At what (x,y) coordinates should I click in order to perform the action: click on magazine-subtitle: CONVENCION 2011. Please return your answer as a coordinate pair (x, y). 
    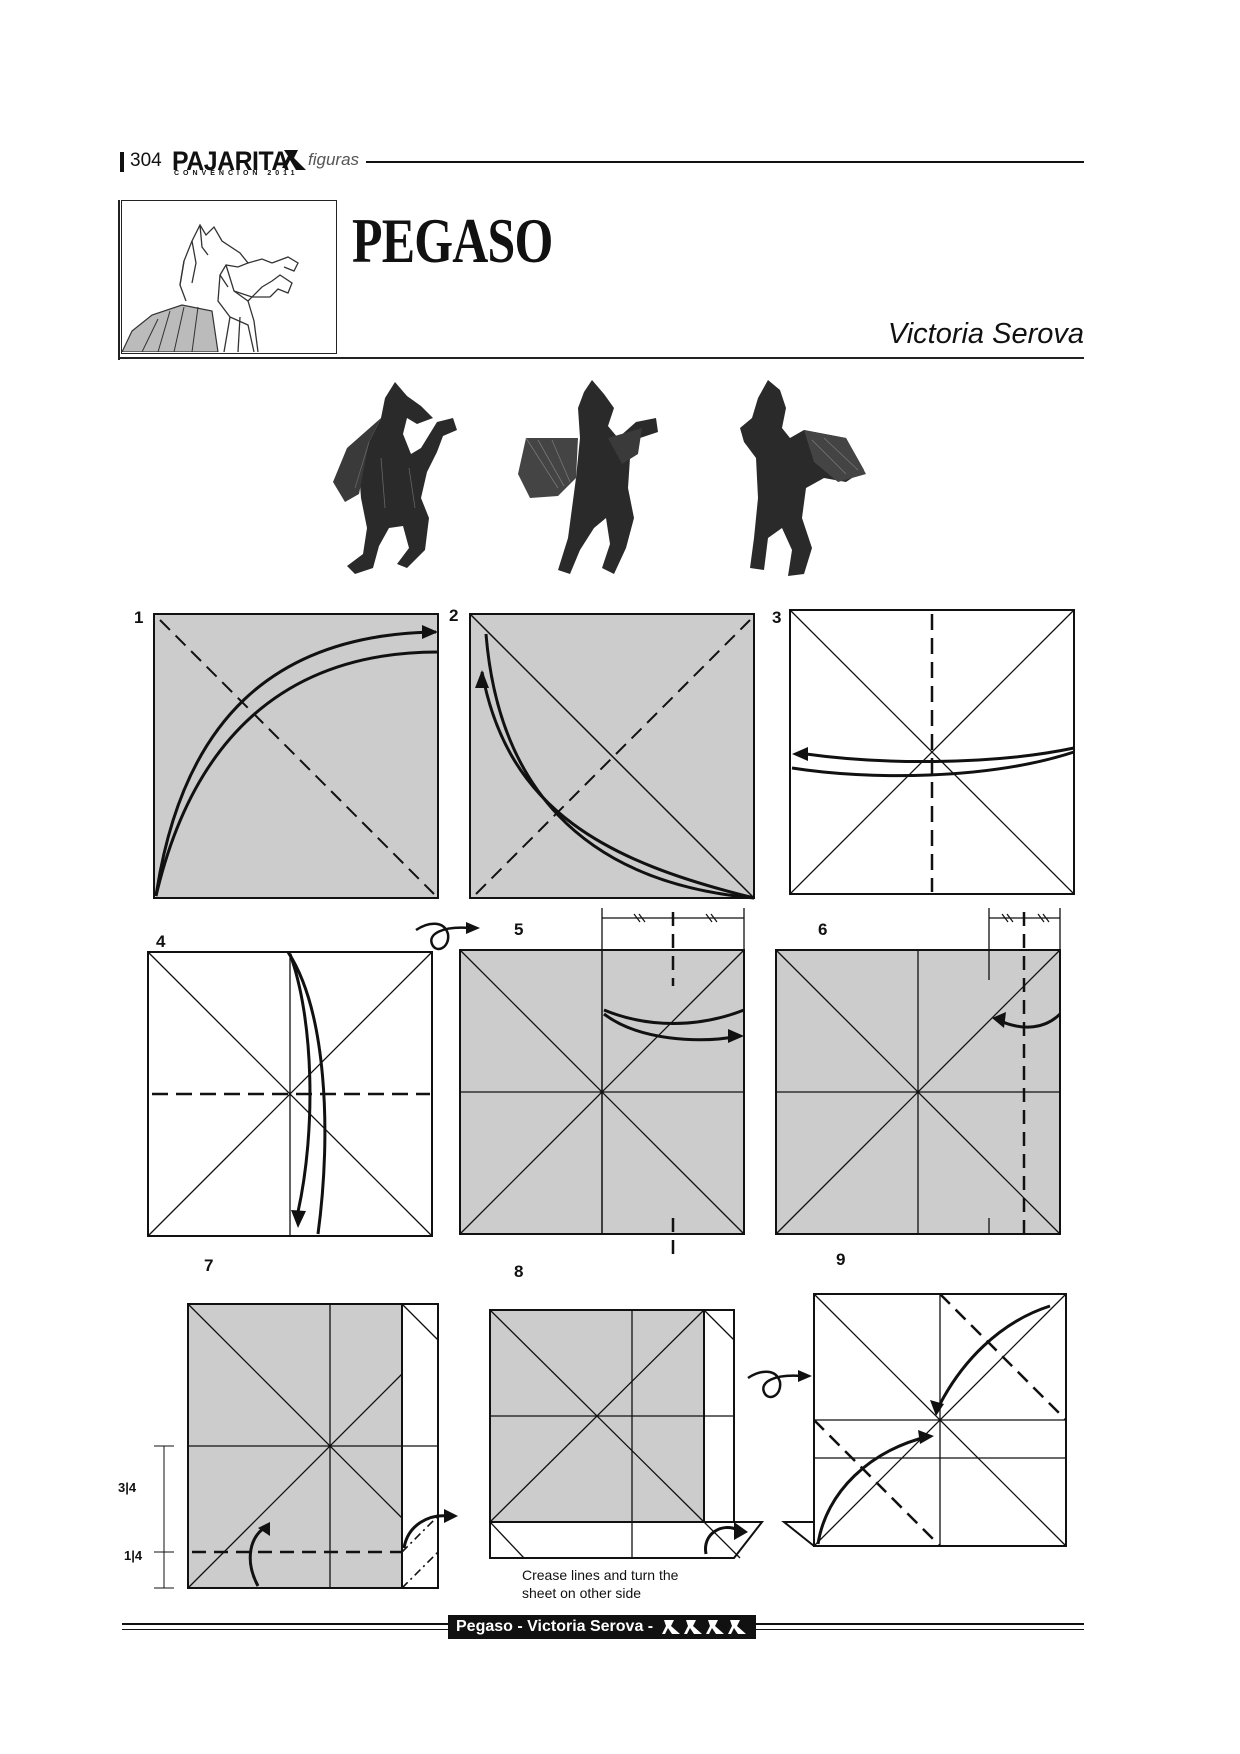
    Looking at the image, I should click on (236, 173).